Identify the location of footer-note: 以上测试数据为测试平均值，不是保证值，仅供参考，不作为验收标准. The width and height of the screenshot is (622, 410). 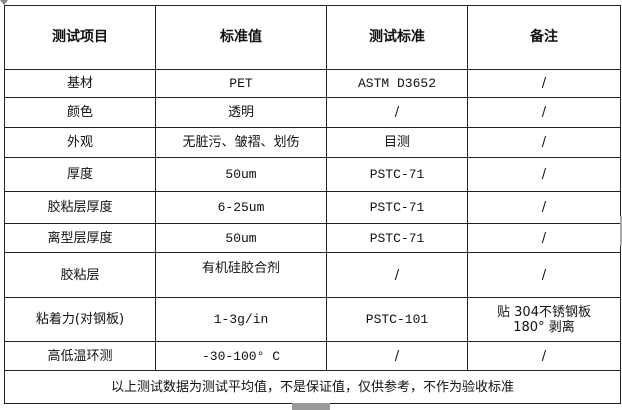
(312, 387).